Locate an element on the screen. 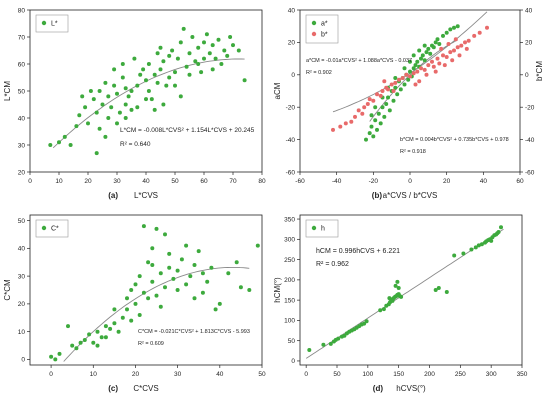 The width and height of the screenshot is (550, 400). x-axis-label: L*CVS is located at coordinates (146, 195).